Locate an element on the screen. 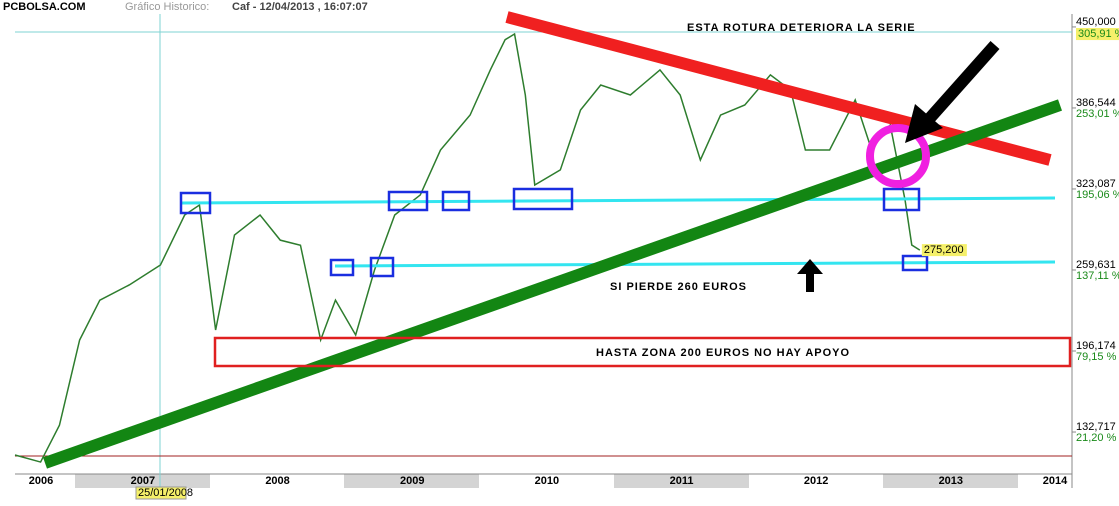 Image resolution: width=1119 pixels, height=506 pixels. y-tick-label: 259,631 is located at coordinates (1096, 265).